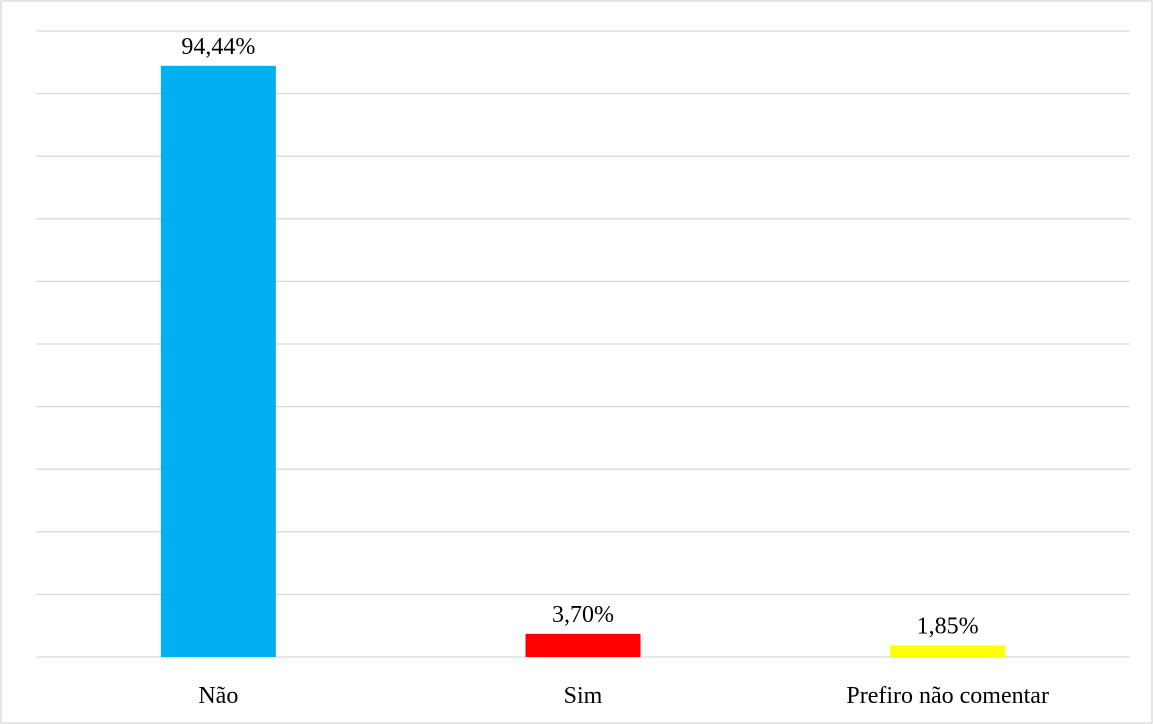  Describe the element at coordinates (218, 47) in the screenshot. I see `data-label-0: 94,44%` at that location.